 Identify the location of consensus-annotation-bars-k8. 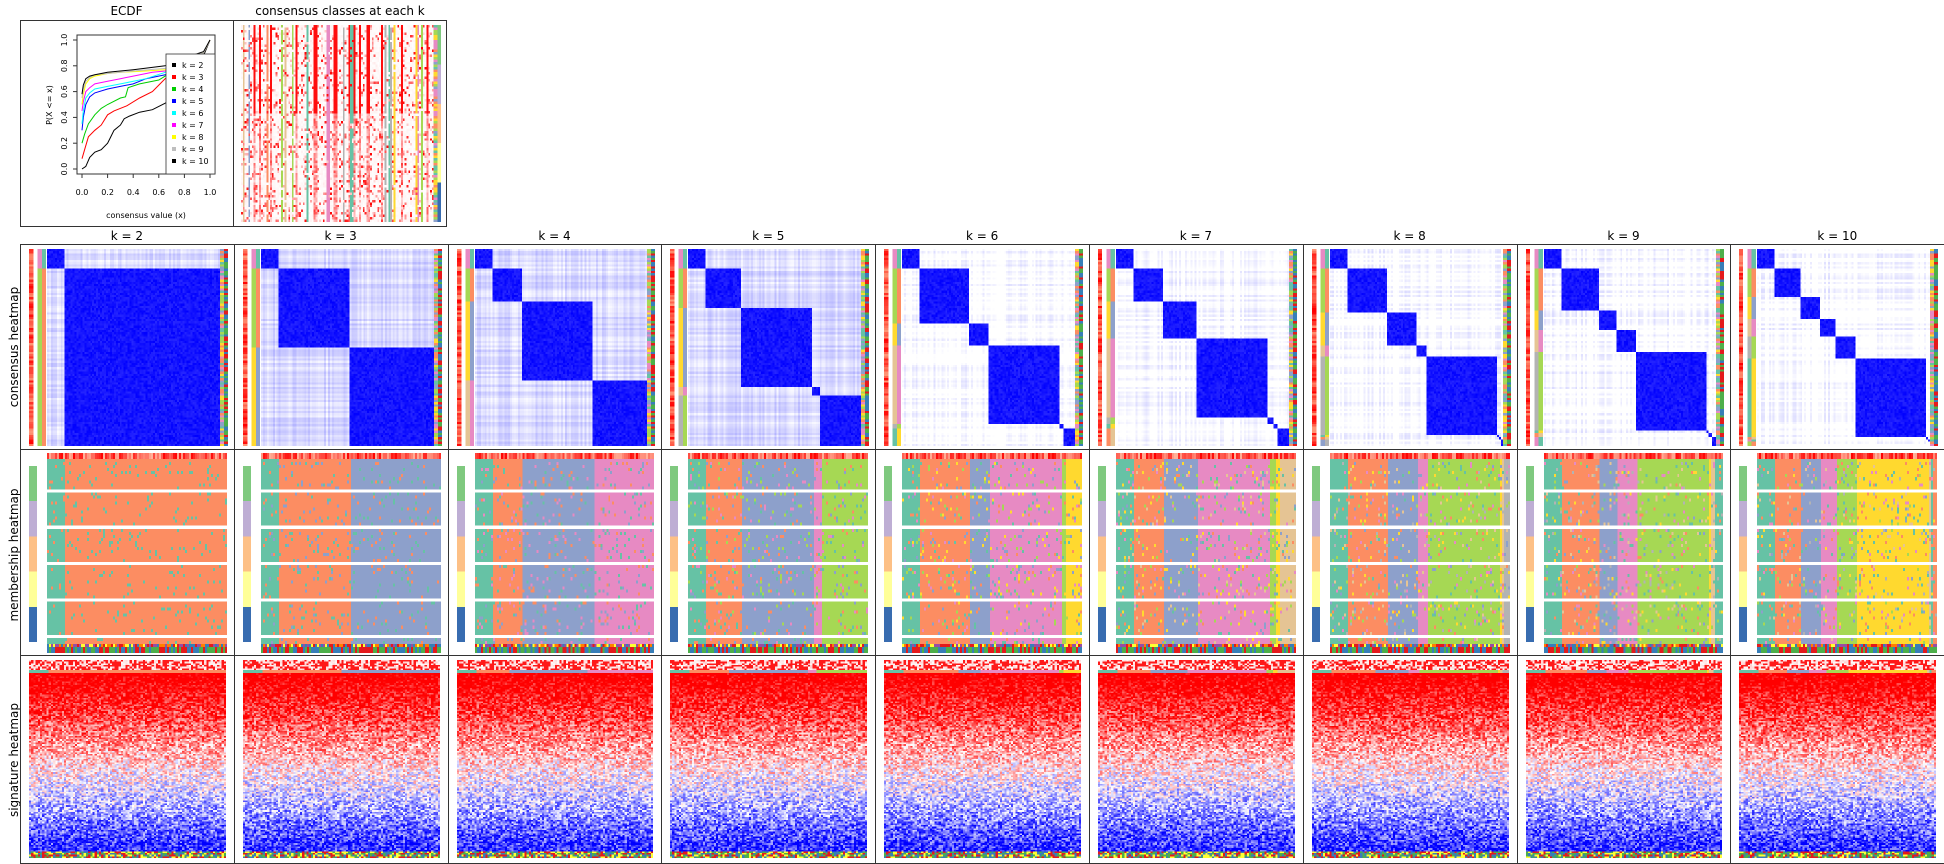
(1320, 347).